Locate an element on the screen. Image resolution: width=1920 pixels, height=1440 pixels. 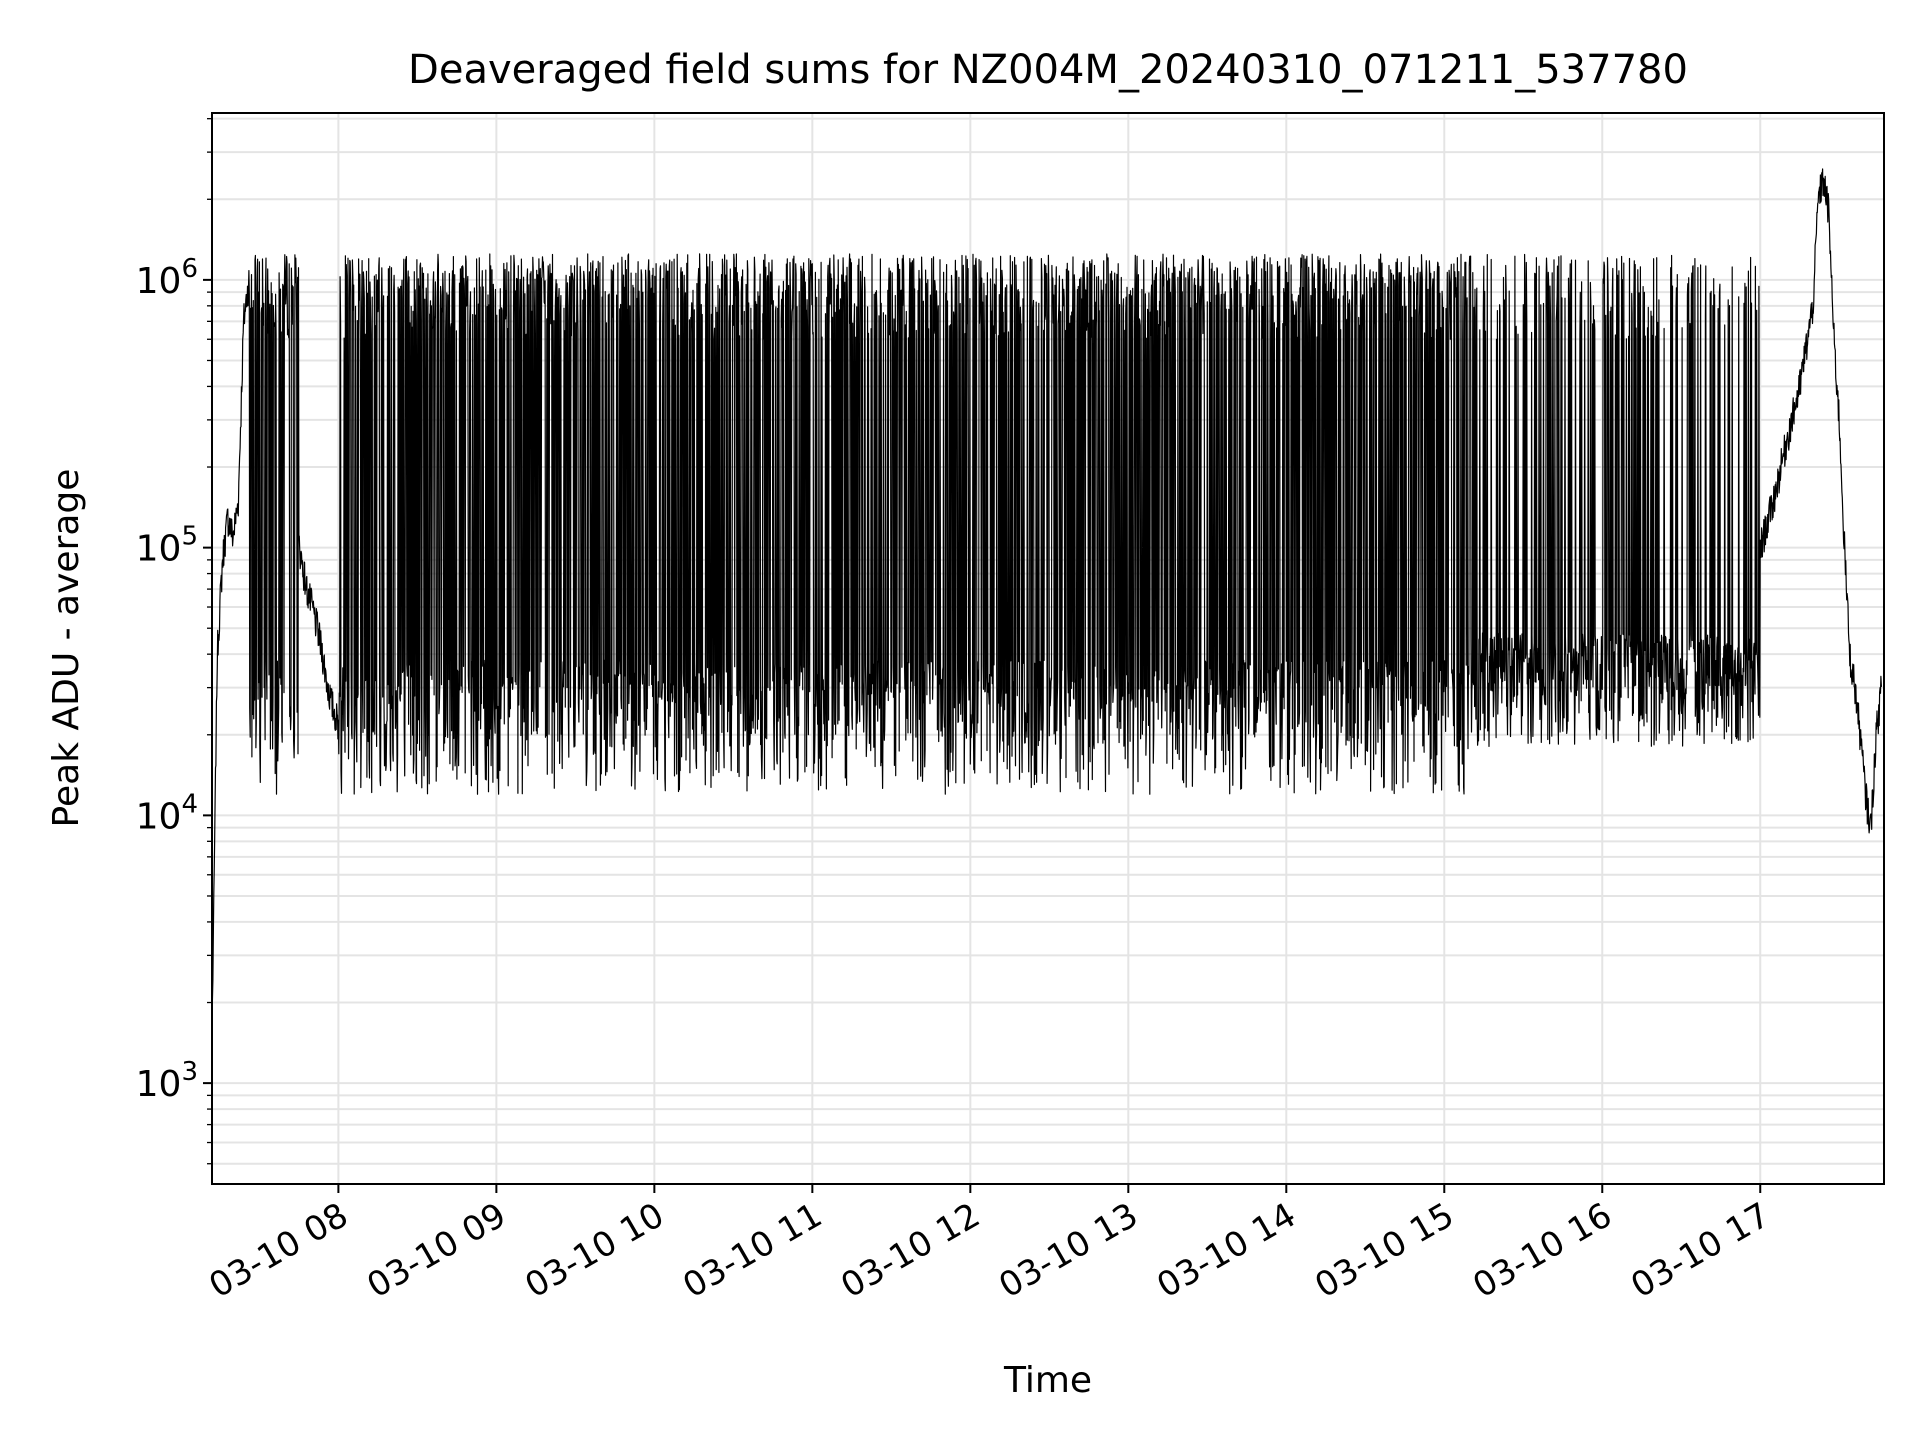
y-axis-label: Peak ADU - average is located at coordinates (66, 648).